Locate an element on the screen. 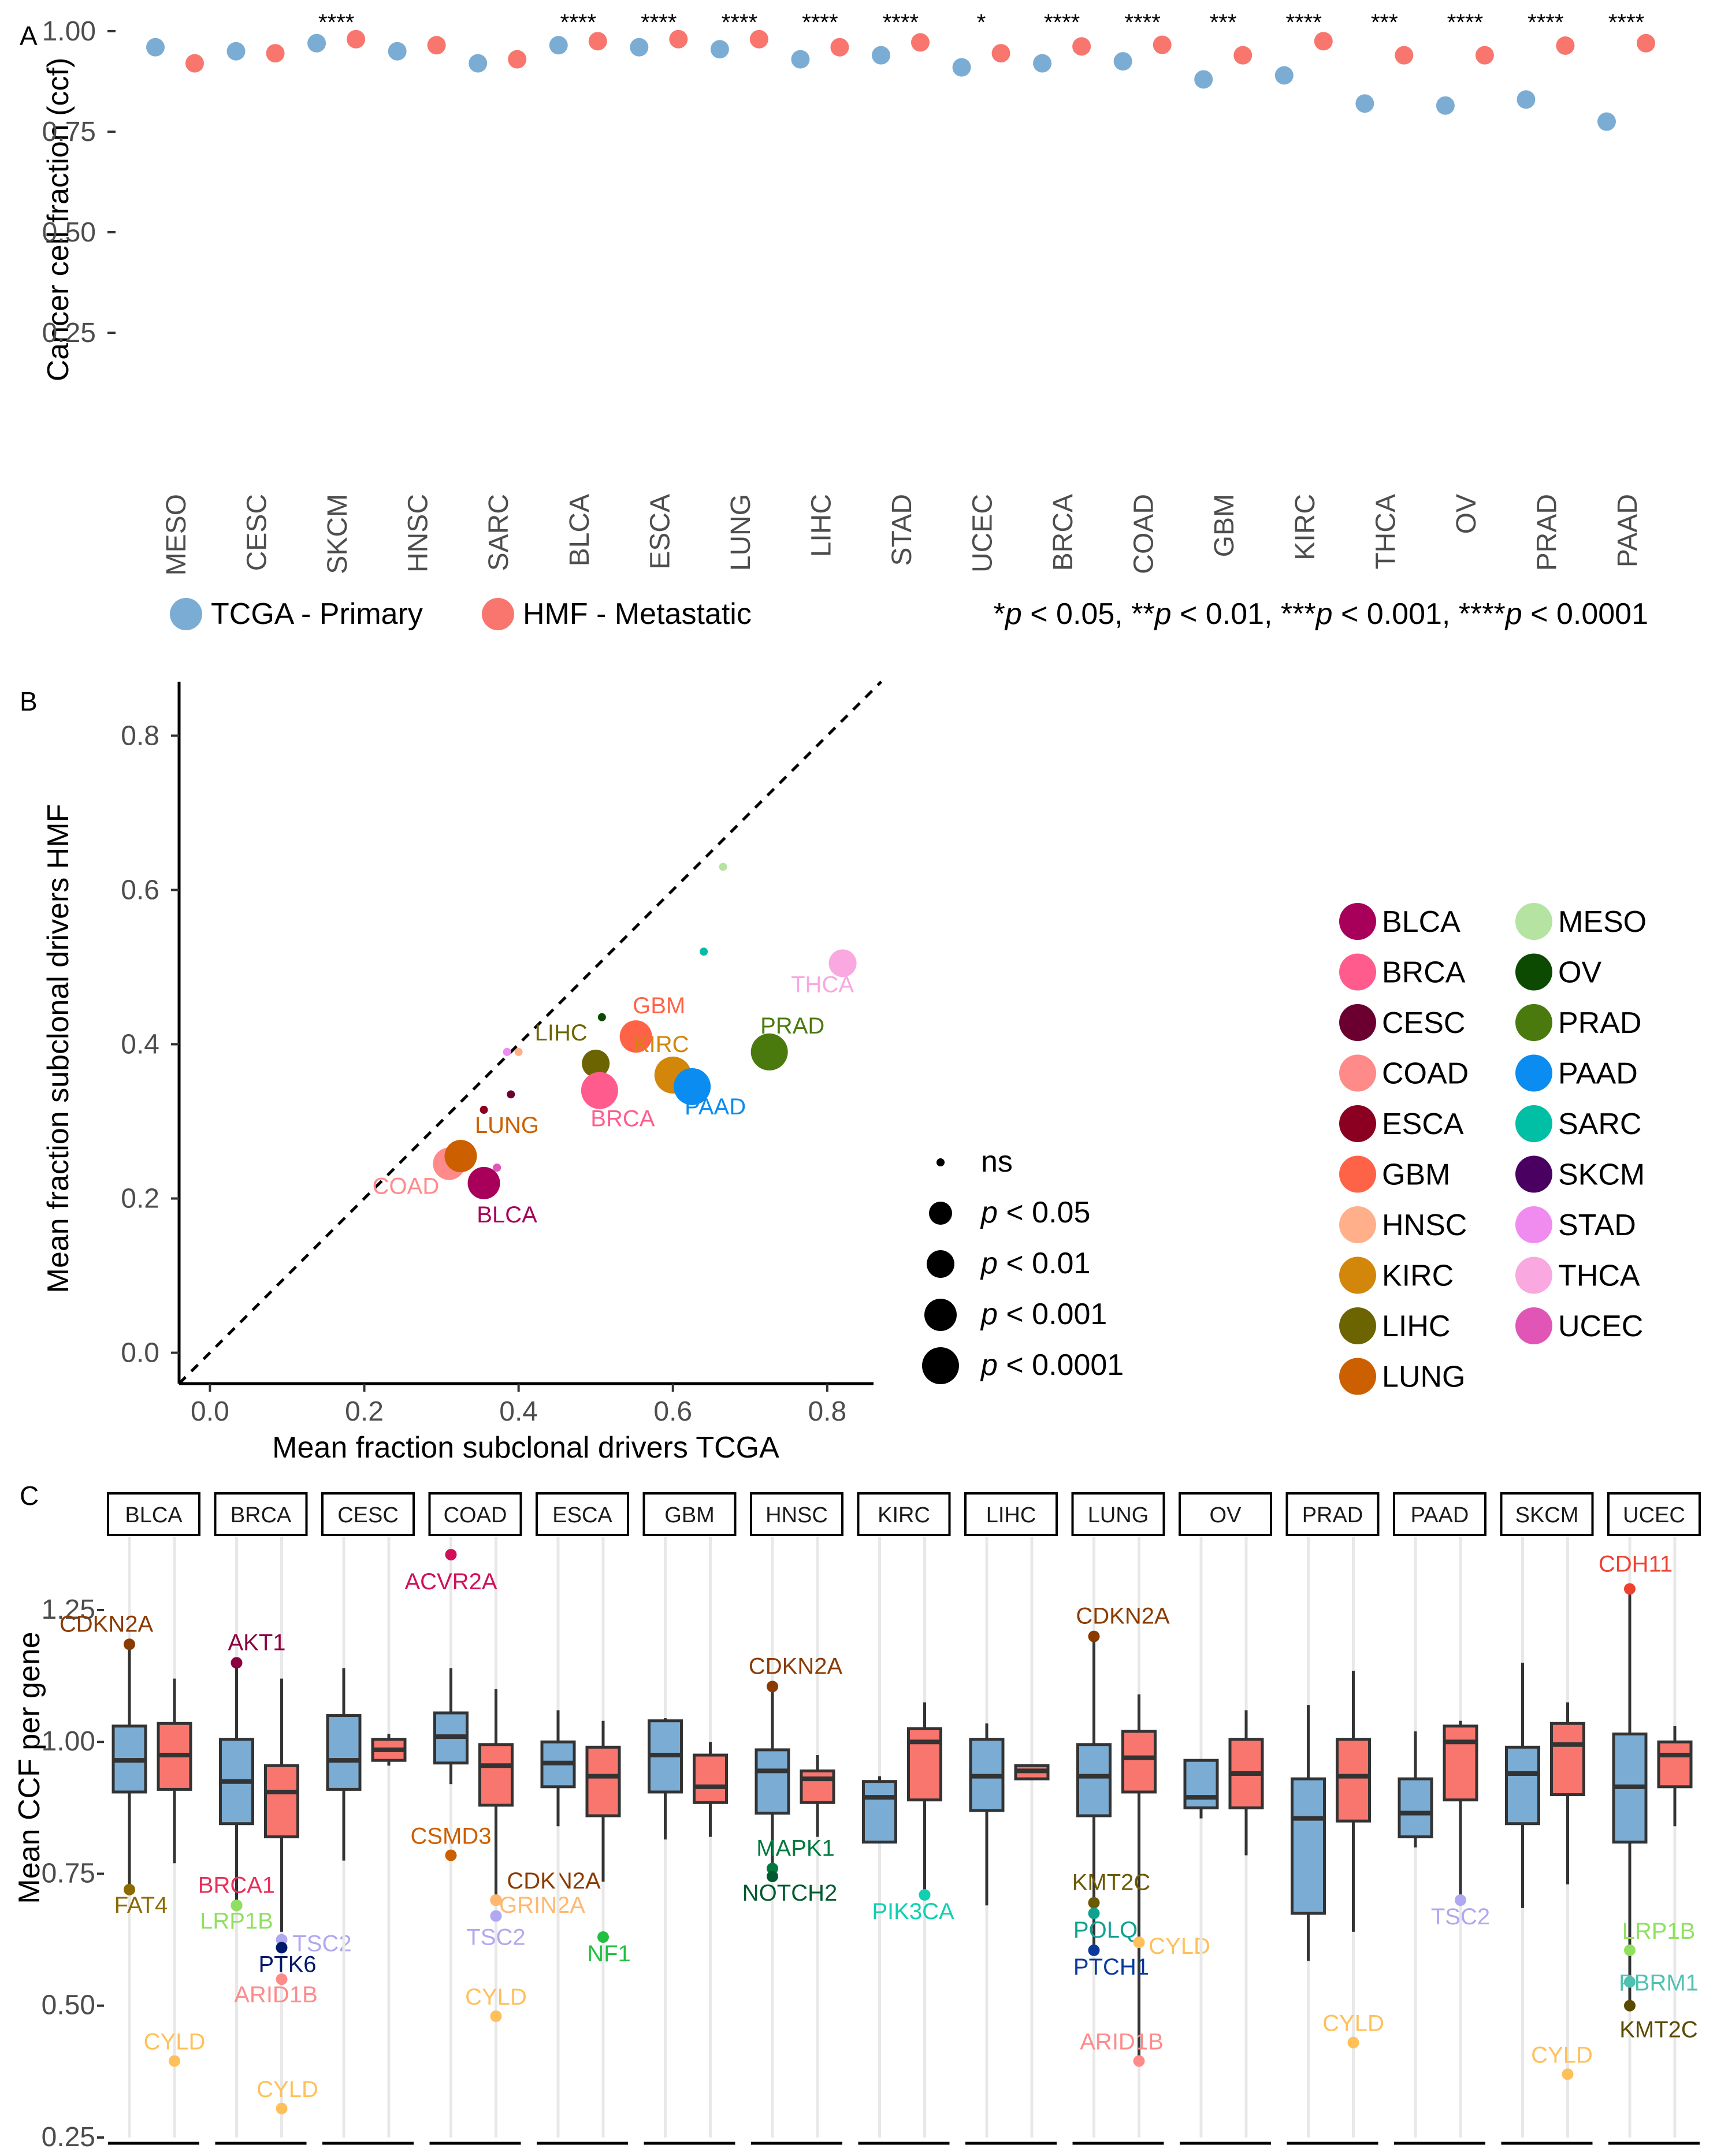  significance-UCEC: * is located at coordinates (982, 23).